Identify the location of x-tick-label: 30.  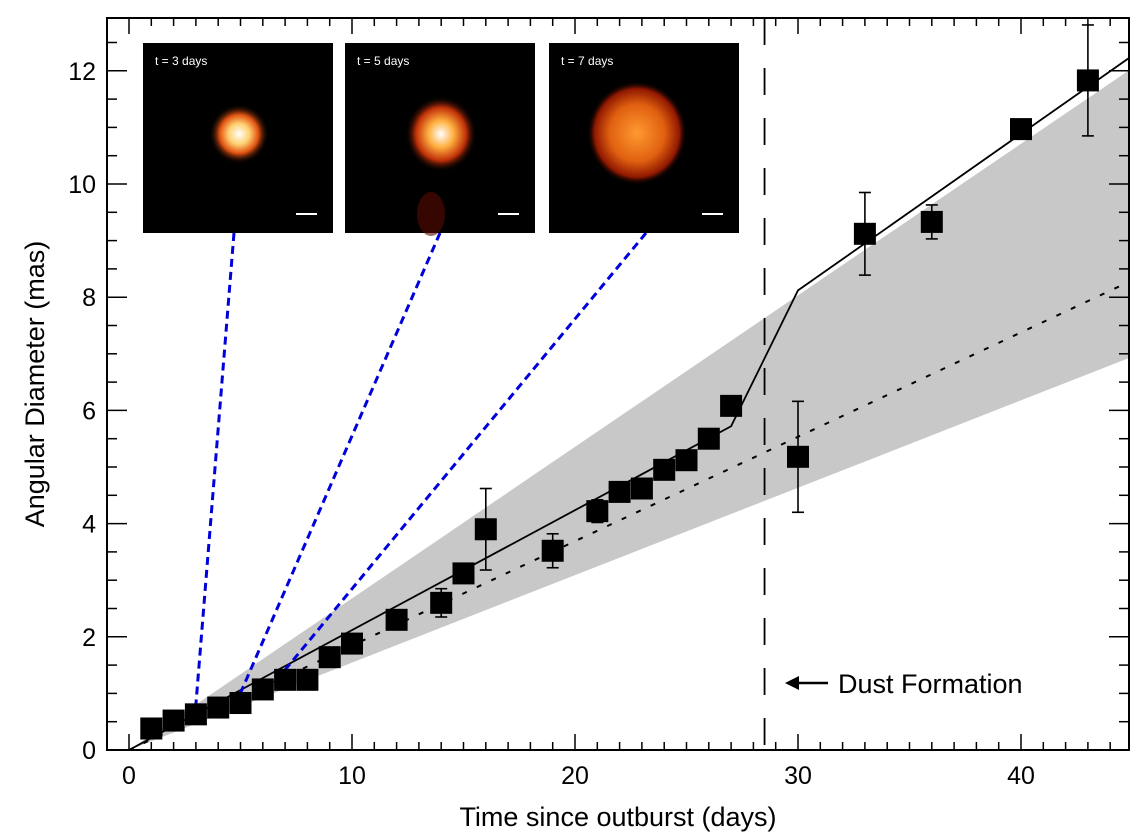
(798, 776).